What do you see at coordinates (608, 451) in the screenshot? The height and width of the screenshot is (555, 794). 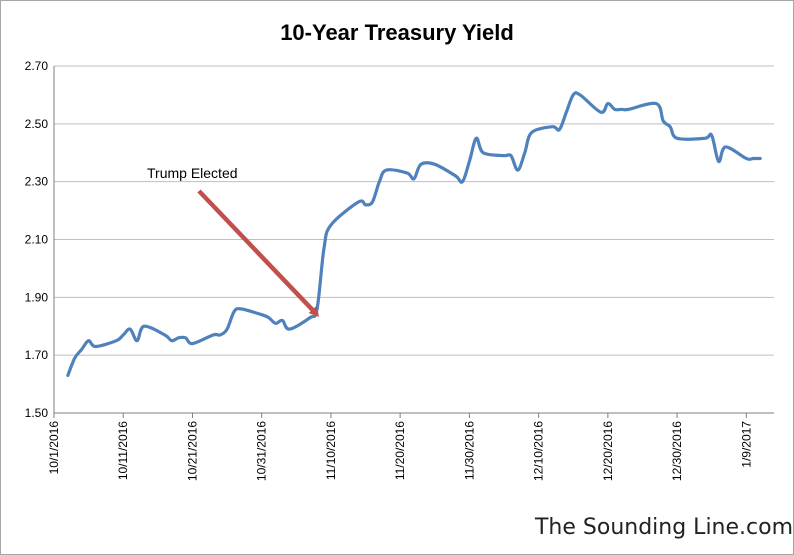 I see `x-tick-label: 12/20/2016` at bounding box center [608, 451].